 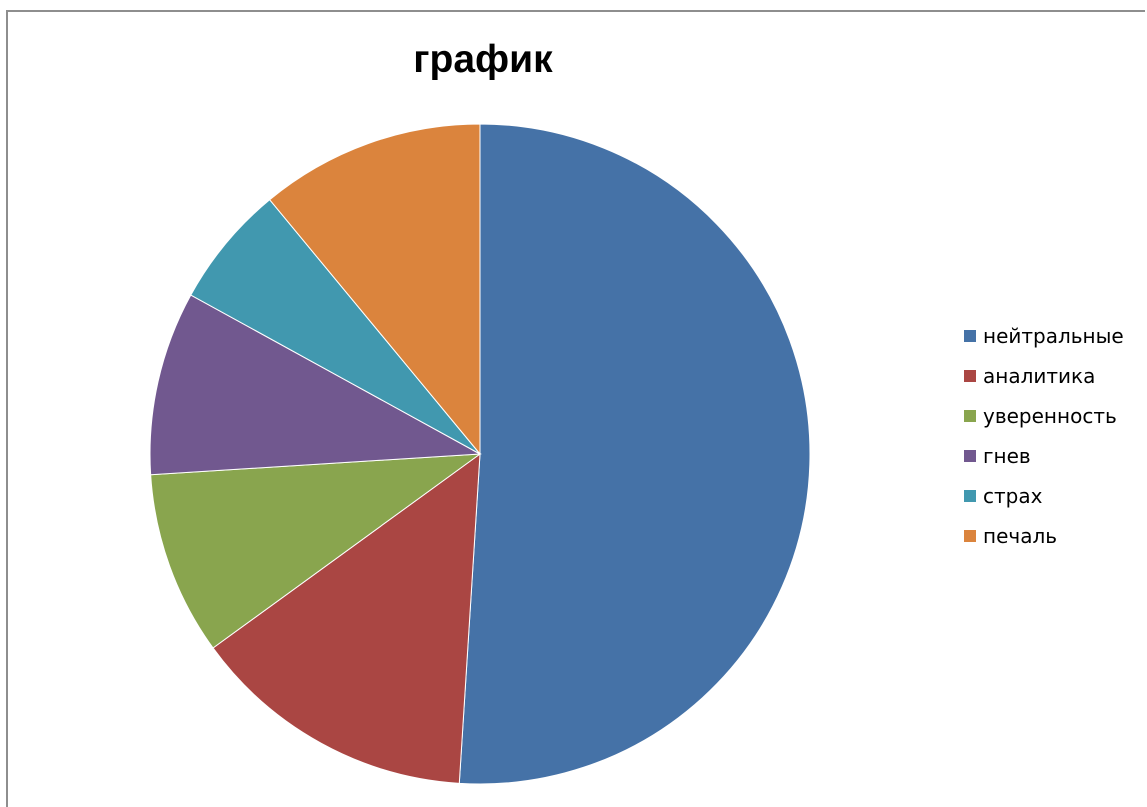 What do you see at coordinates (1044, 496) in the screenshot?
I see `legend-item: страх` at bounding box center [1044, 496].